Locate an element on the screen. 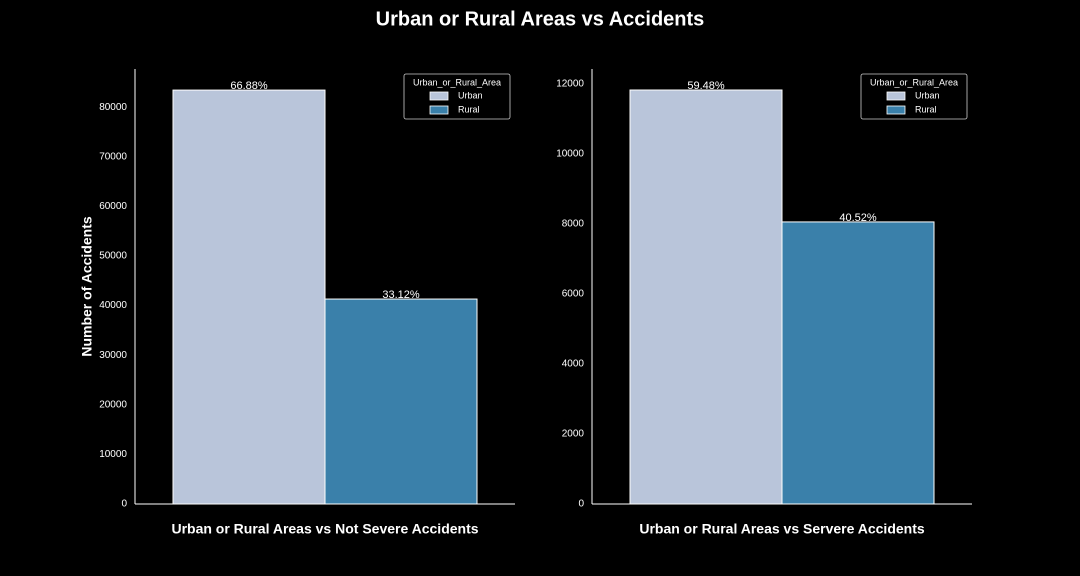  y-tick-label: 6000 is located at coordinates (573, 294).